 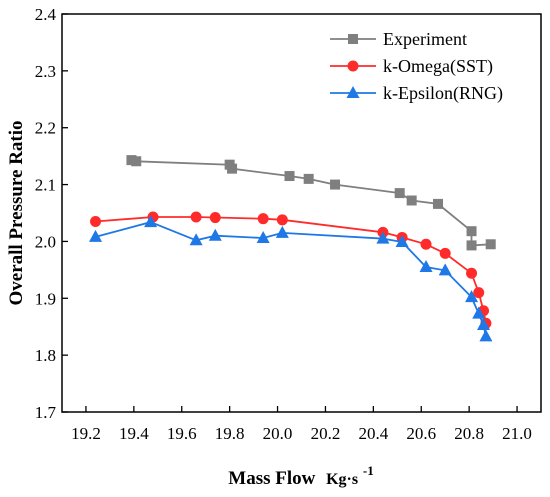 What do you see at coordinates (45, 241) in the screenshot?
I see `y-tick-label: 2.0` at bounding box center [45, 241].